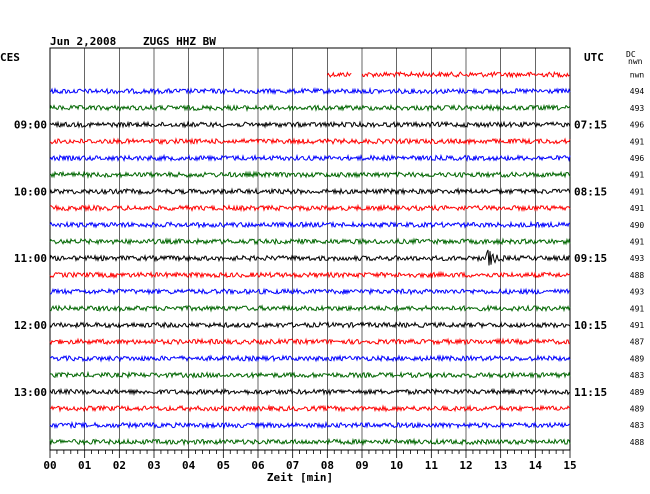 Image resolution: width=650 pixels, height=494 pixels. I want to click on x-tick-label: 00, so click(49, 465).